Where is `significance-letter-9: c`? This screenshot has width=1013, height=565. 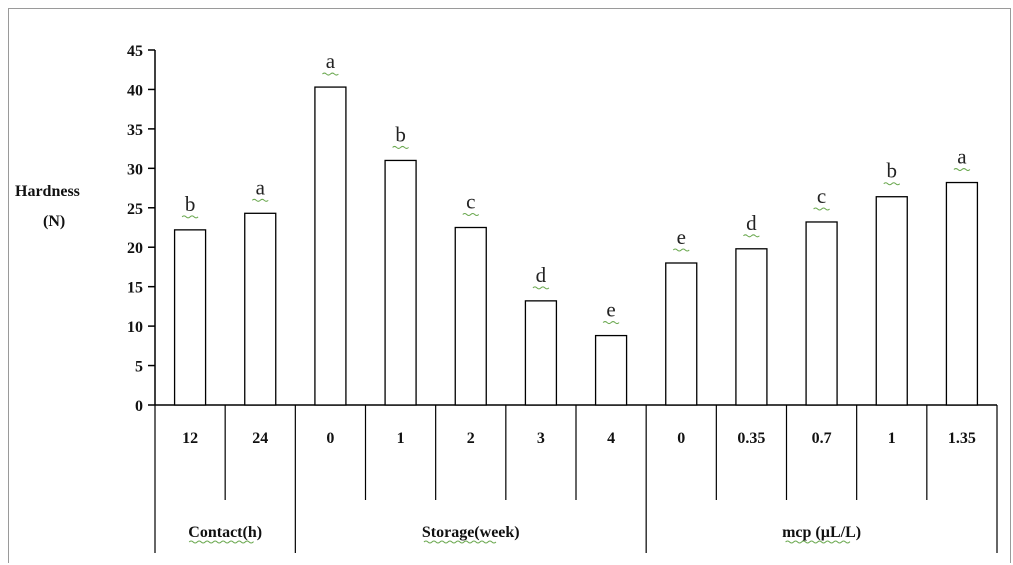
significance-letter-9: c is located at coordinates (821, 196).